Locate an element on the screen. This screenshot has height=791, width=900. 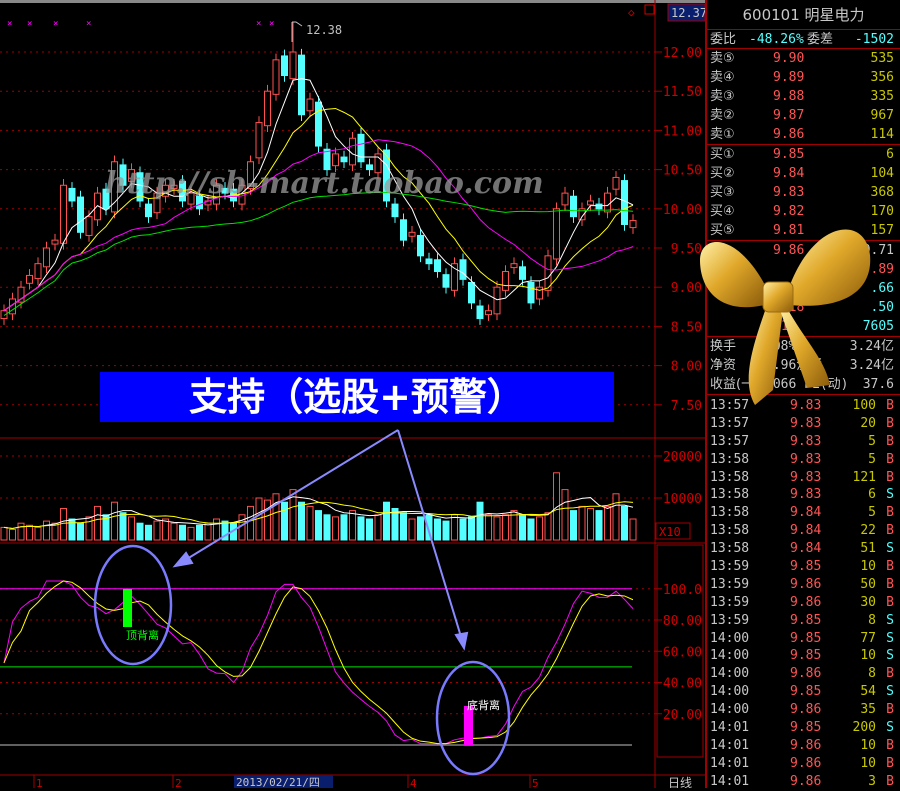
top-divergence-bar is located at coordinates (127, 608).